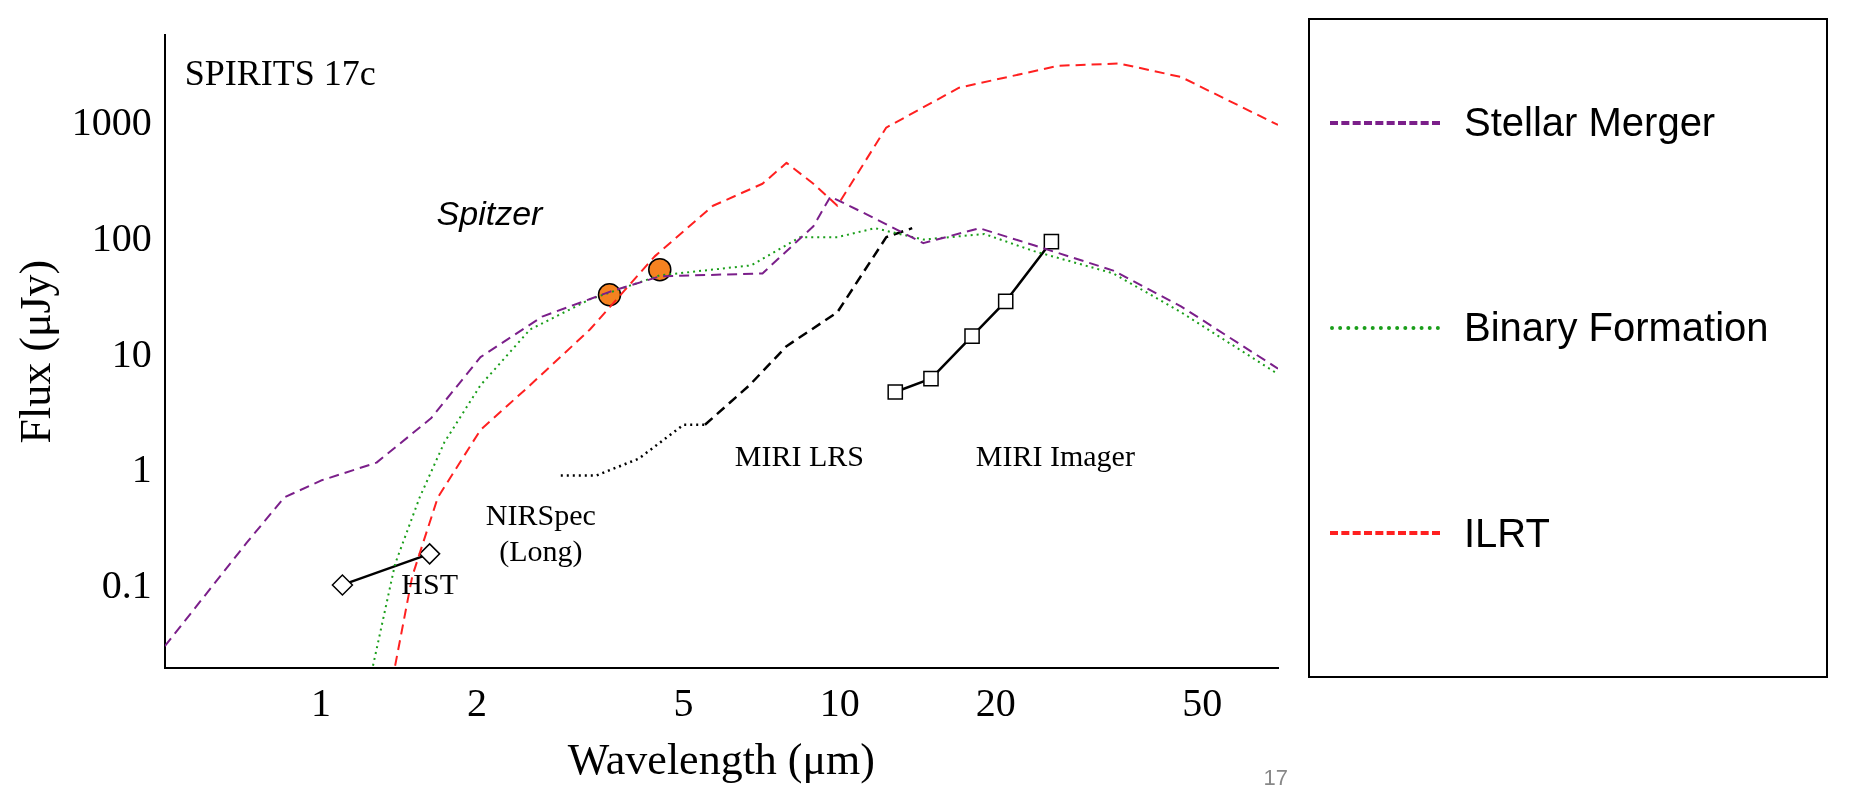  What do you see at coordinates (320, 702) in the screenshot?
I see `x-tick-label: 1` at bounding box center [320, 702].